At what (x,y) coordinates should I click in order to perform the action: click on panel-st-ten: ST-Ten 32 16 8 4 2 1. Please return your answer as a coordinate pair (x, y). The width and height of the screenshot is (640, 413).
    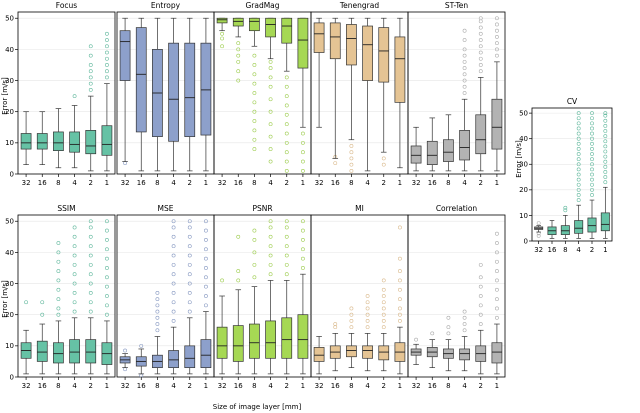
    Looking at the image, I should click on (456, 94).